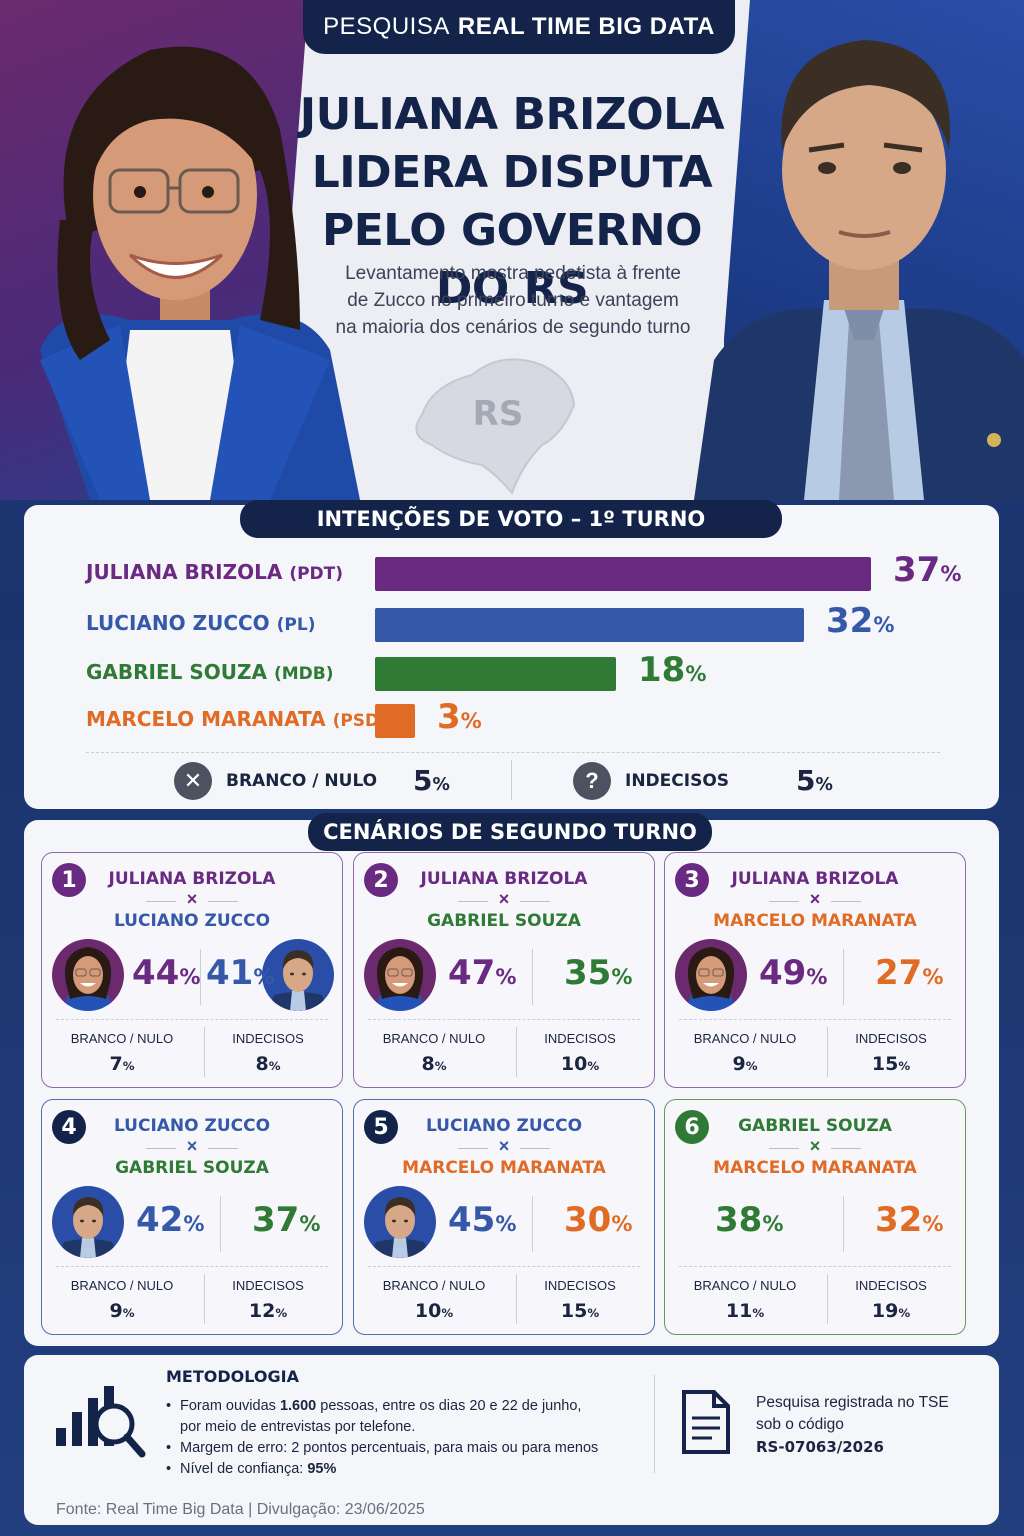  What do you see at coordinates (449, 717) in the screenshot?
I see `bar-value-number: 3` at bounding box center [449, 717].